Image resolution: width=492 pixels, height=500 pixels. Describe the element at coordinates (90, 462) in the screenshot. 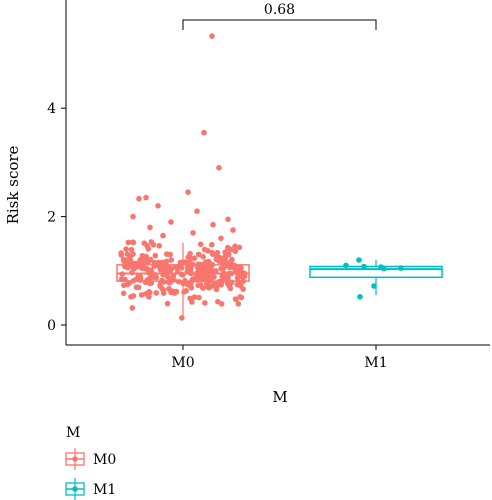

I see `legend: M M0 M1` at that location.